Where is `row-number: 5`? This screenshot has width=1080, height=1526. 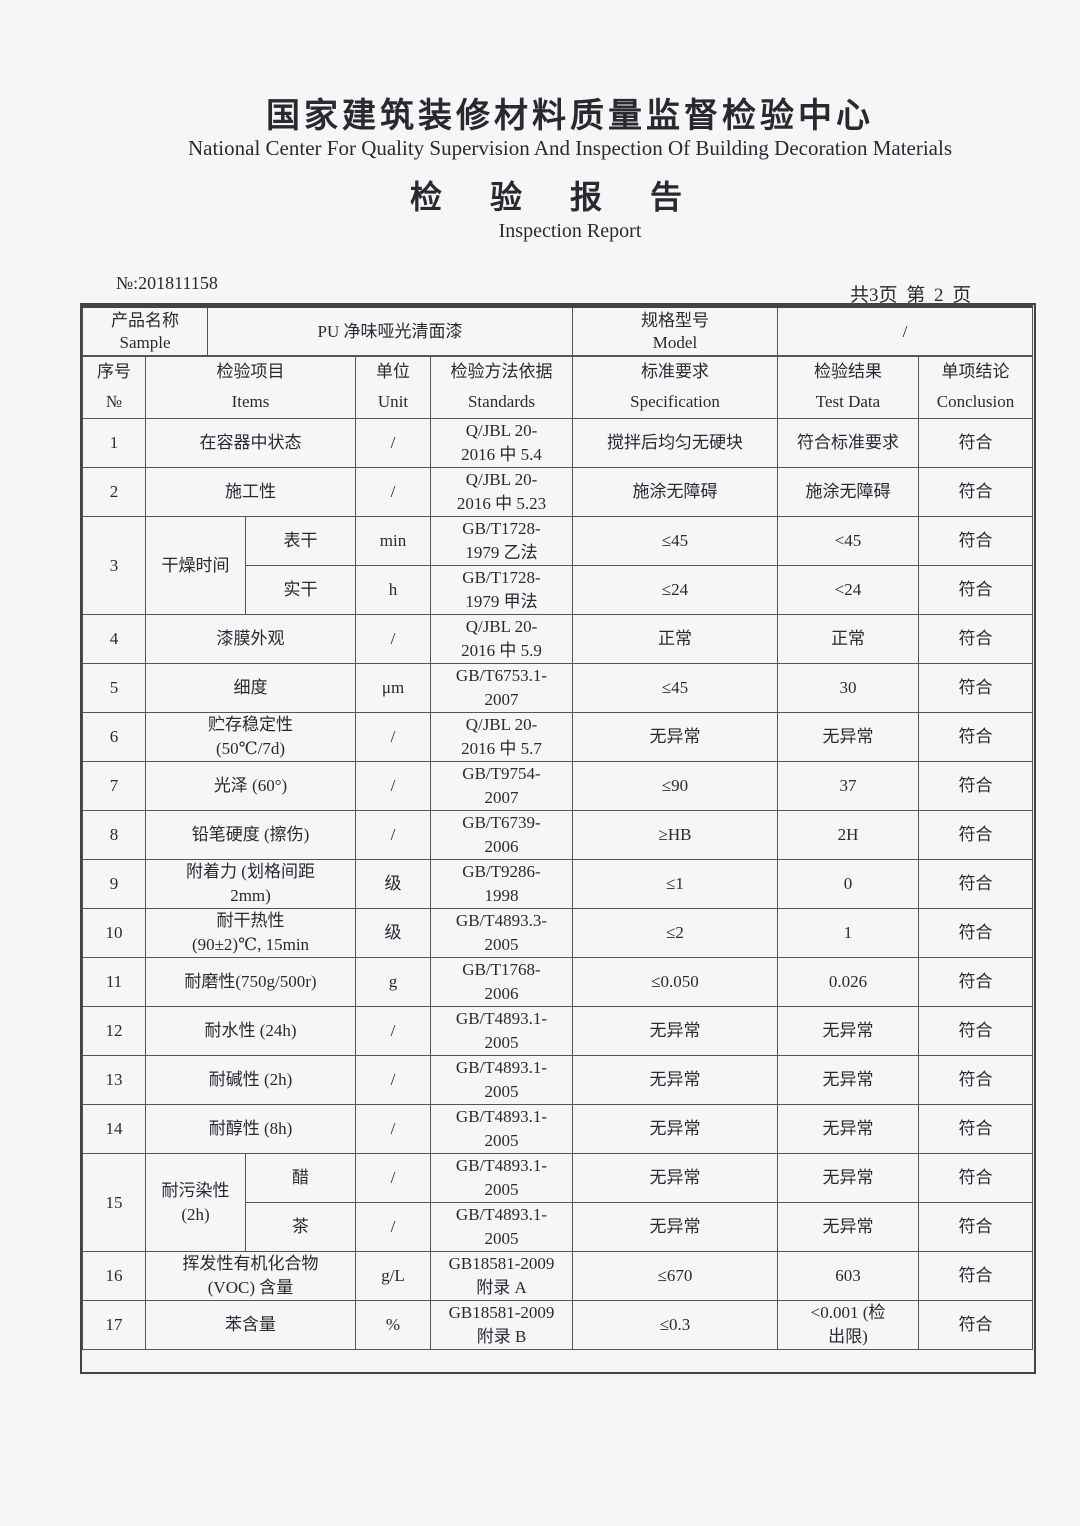 row-number: 5 is located at coordinates (114, 688).